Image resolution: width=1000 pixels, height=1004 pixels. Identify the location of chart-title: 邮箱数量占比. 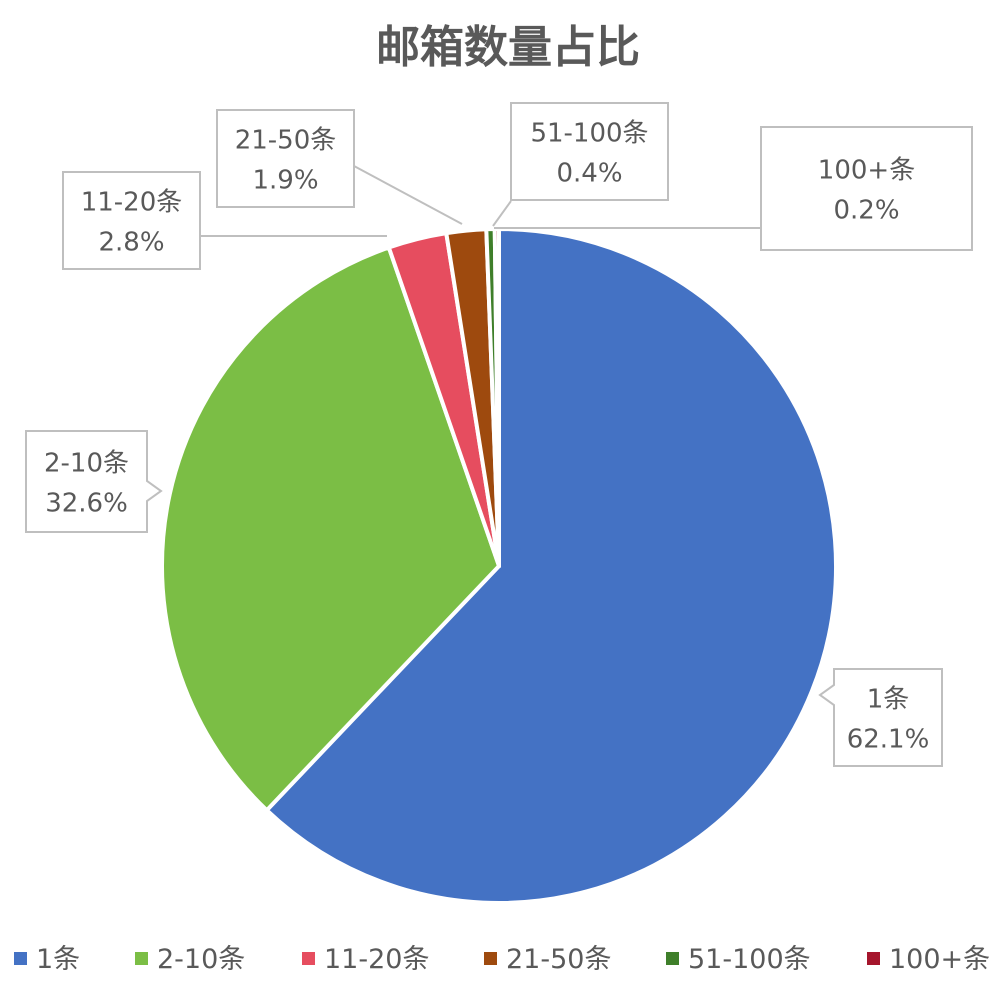
(508, 47).